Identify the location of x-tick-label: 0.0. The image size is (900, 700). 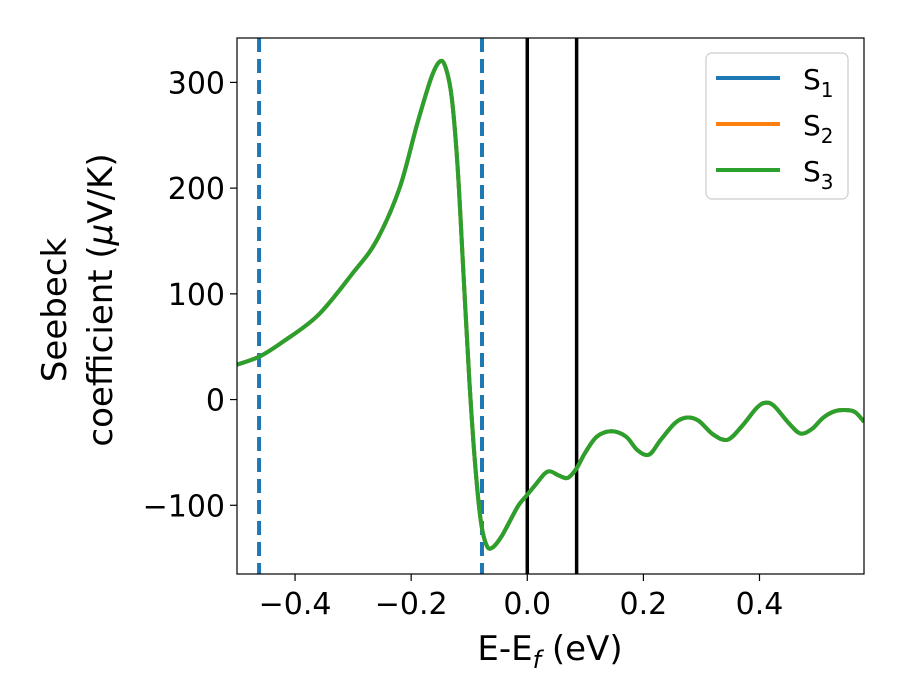
(527, 604).